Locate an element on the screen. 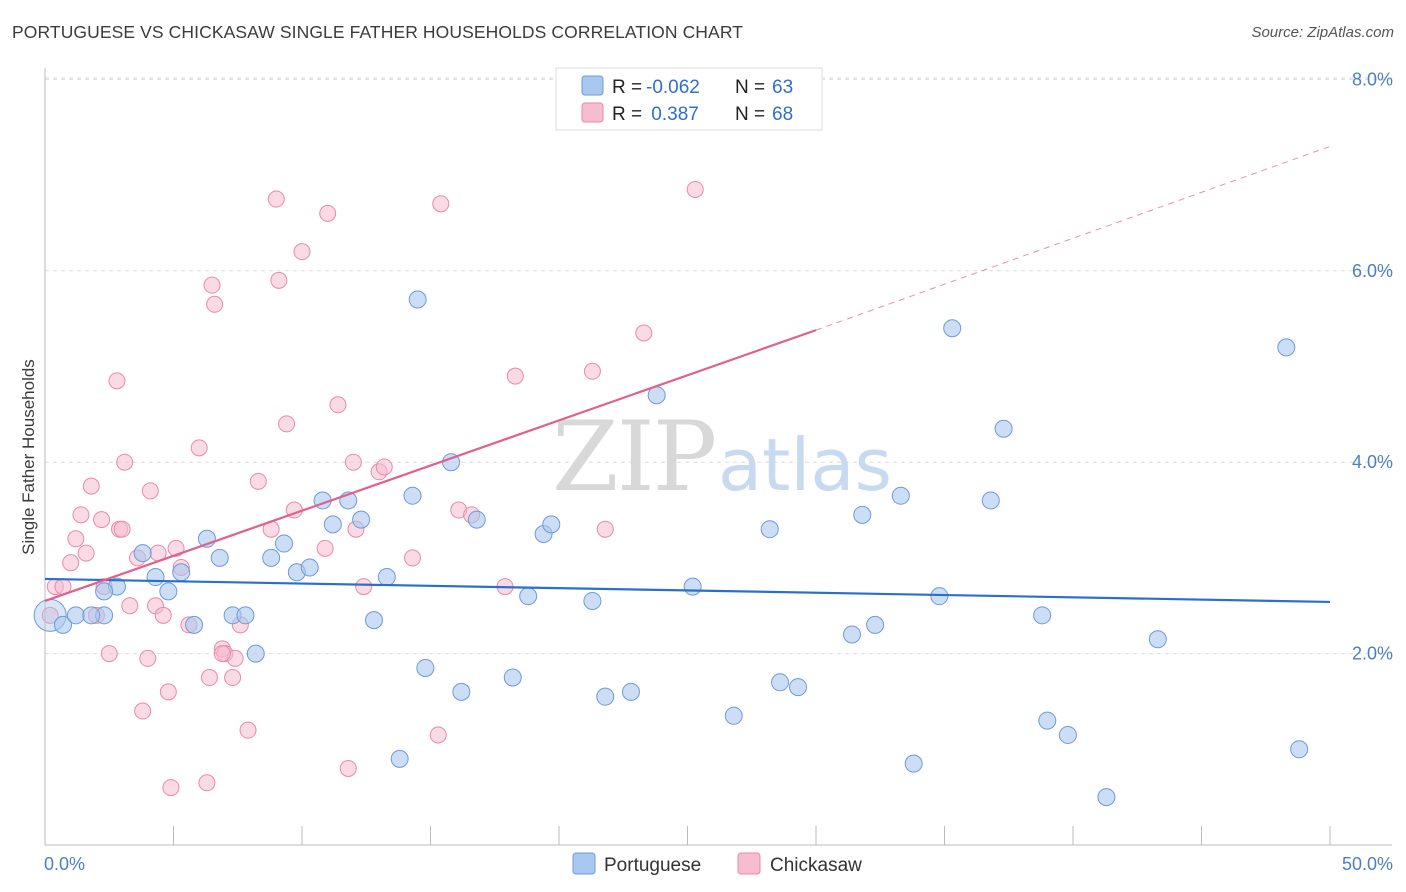  legend-box: R = -0.062 N = 63 R = 0.387 N = 68 is located at coordinates (689, 99).